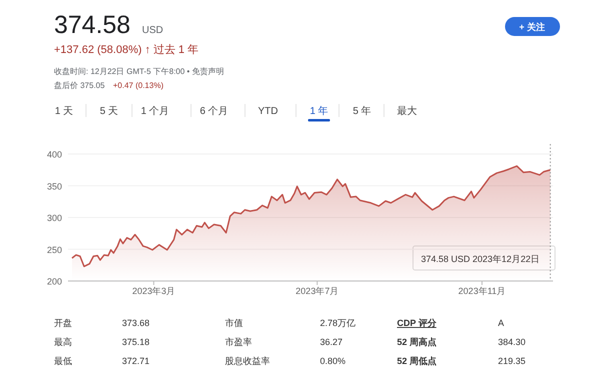  What do you see at coordinates (54, 281) in the screenshot?
I see `y-tick-label: 200` at bounding box center [54, 281].